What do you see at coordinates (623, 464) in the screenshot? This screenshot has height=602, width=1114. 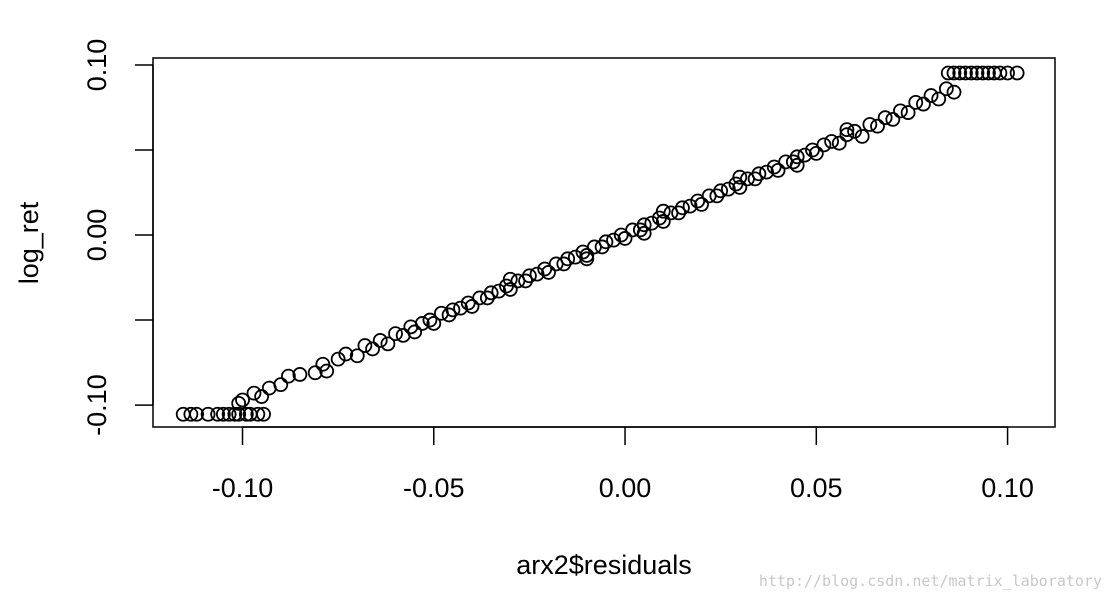 I see `x-axis: -0.10 -0.05 0.00 0.05 0.10` at bounding box center [623, 464].